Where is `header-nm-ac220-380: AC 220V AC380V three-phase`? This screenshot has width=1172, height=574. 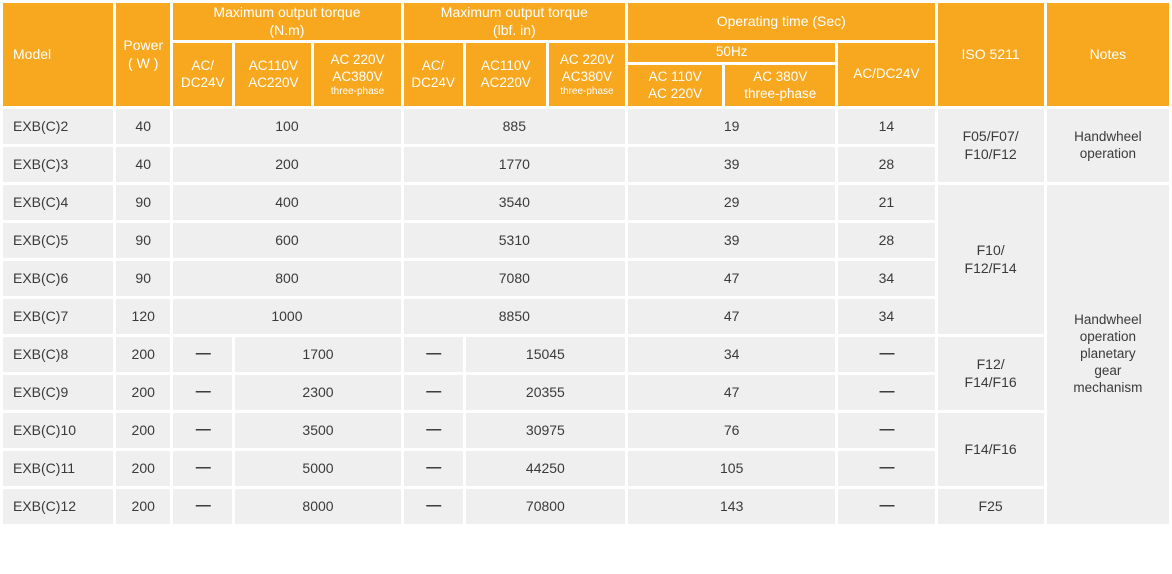
header-nm-ac220-380: AC 220V AC380V three-phase is located at coordinates (357, 74).